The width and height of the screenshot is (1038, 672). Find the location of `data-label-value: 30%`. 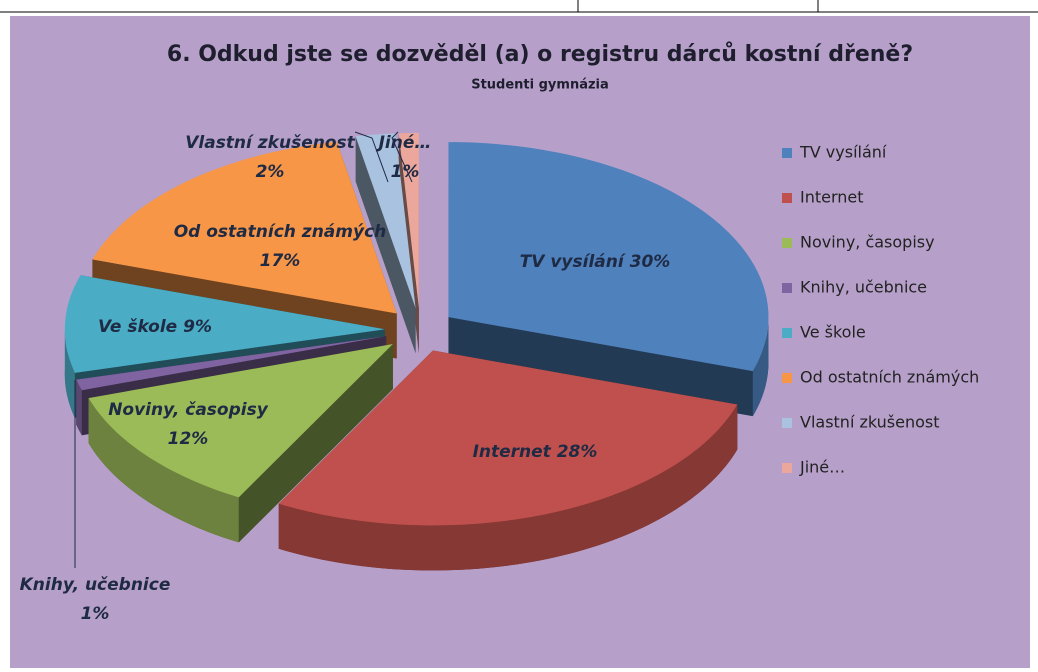

data-label-value: 30% is located at coordinates (650, 262).